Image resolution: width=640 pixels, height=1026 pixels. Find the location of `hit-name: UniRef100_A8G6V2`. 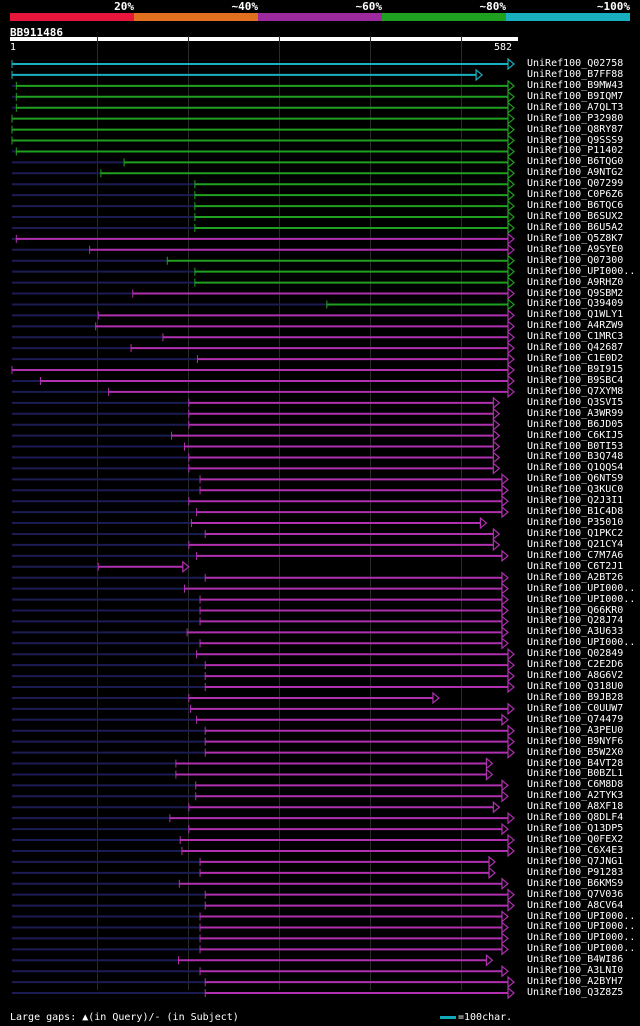

hit-name: UniRef100_A8G6V2 is located at coordinates (575, 676).